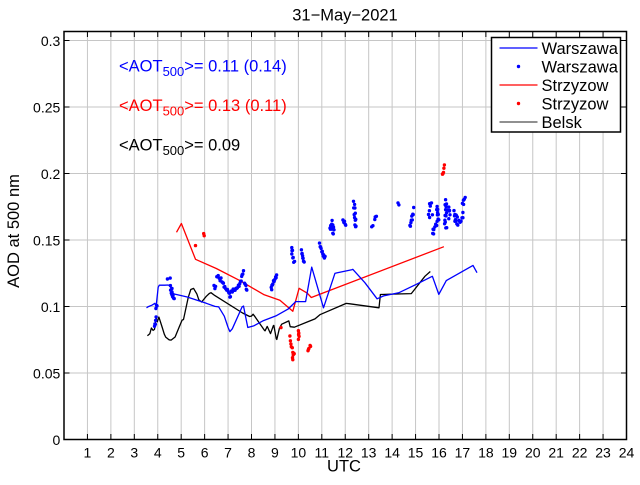 The height and width of the screenshot is (485, 640). What do you see at coordinates (252, 453) in the screenshot?
I see `svg-text: 8` at bounding box center [252, 453].